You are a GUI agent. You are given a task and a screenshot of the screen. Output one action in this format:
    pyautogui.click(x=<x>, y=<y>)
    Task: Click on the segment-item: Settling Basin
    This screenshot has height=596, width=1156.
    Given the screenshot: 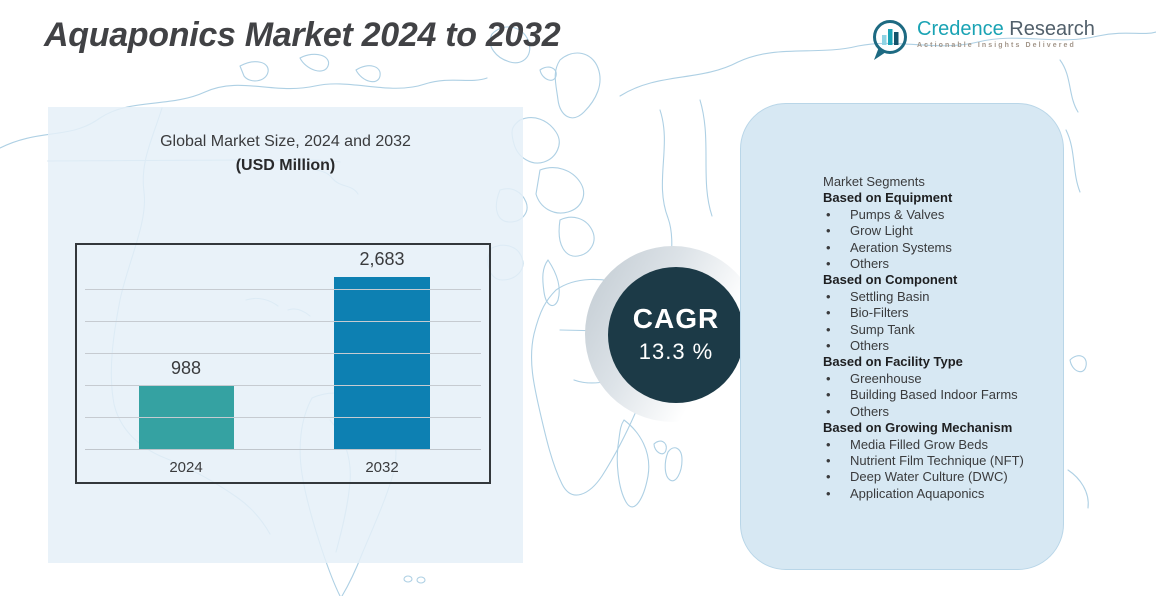 What is the action you would take?
    pyautogui.click(x=936, y=297)
    